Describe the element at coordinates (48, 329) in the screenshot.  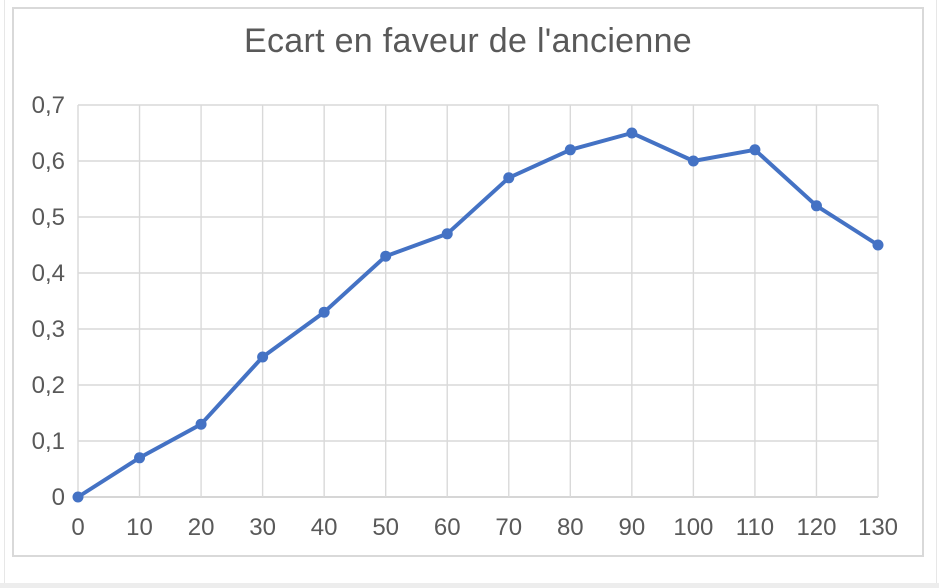
I see `y-tick-label: 0,3` at that location.